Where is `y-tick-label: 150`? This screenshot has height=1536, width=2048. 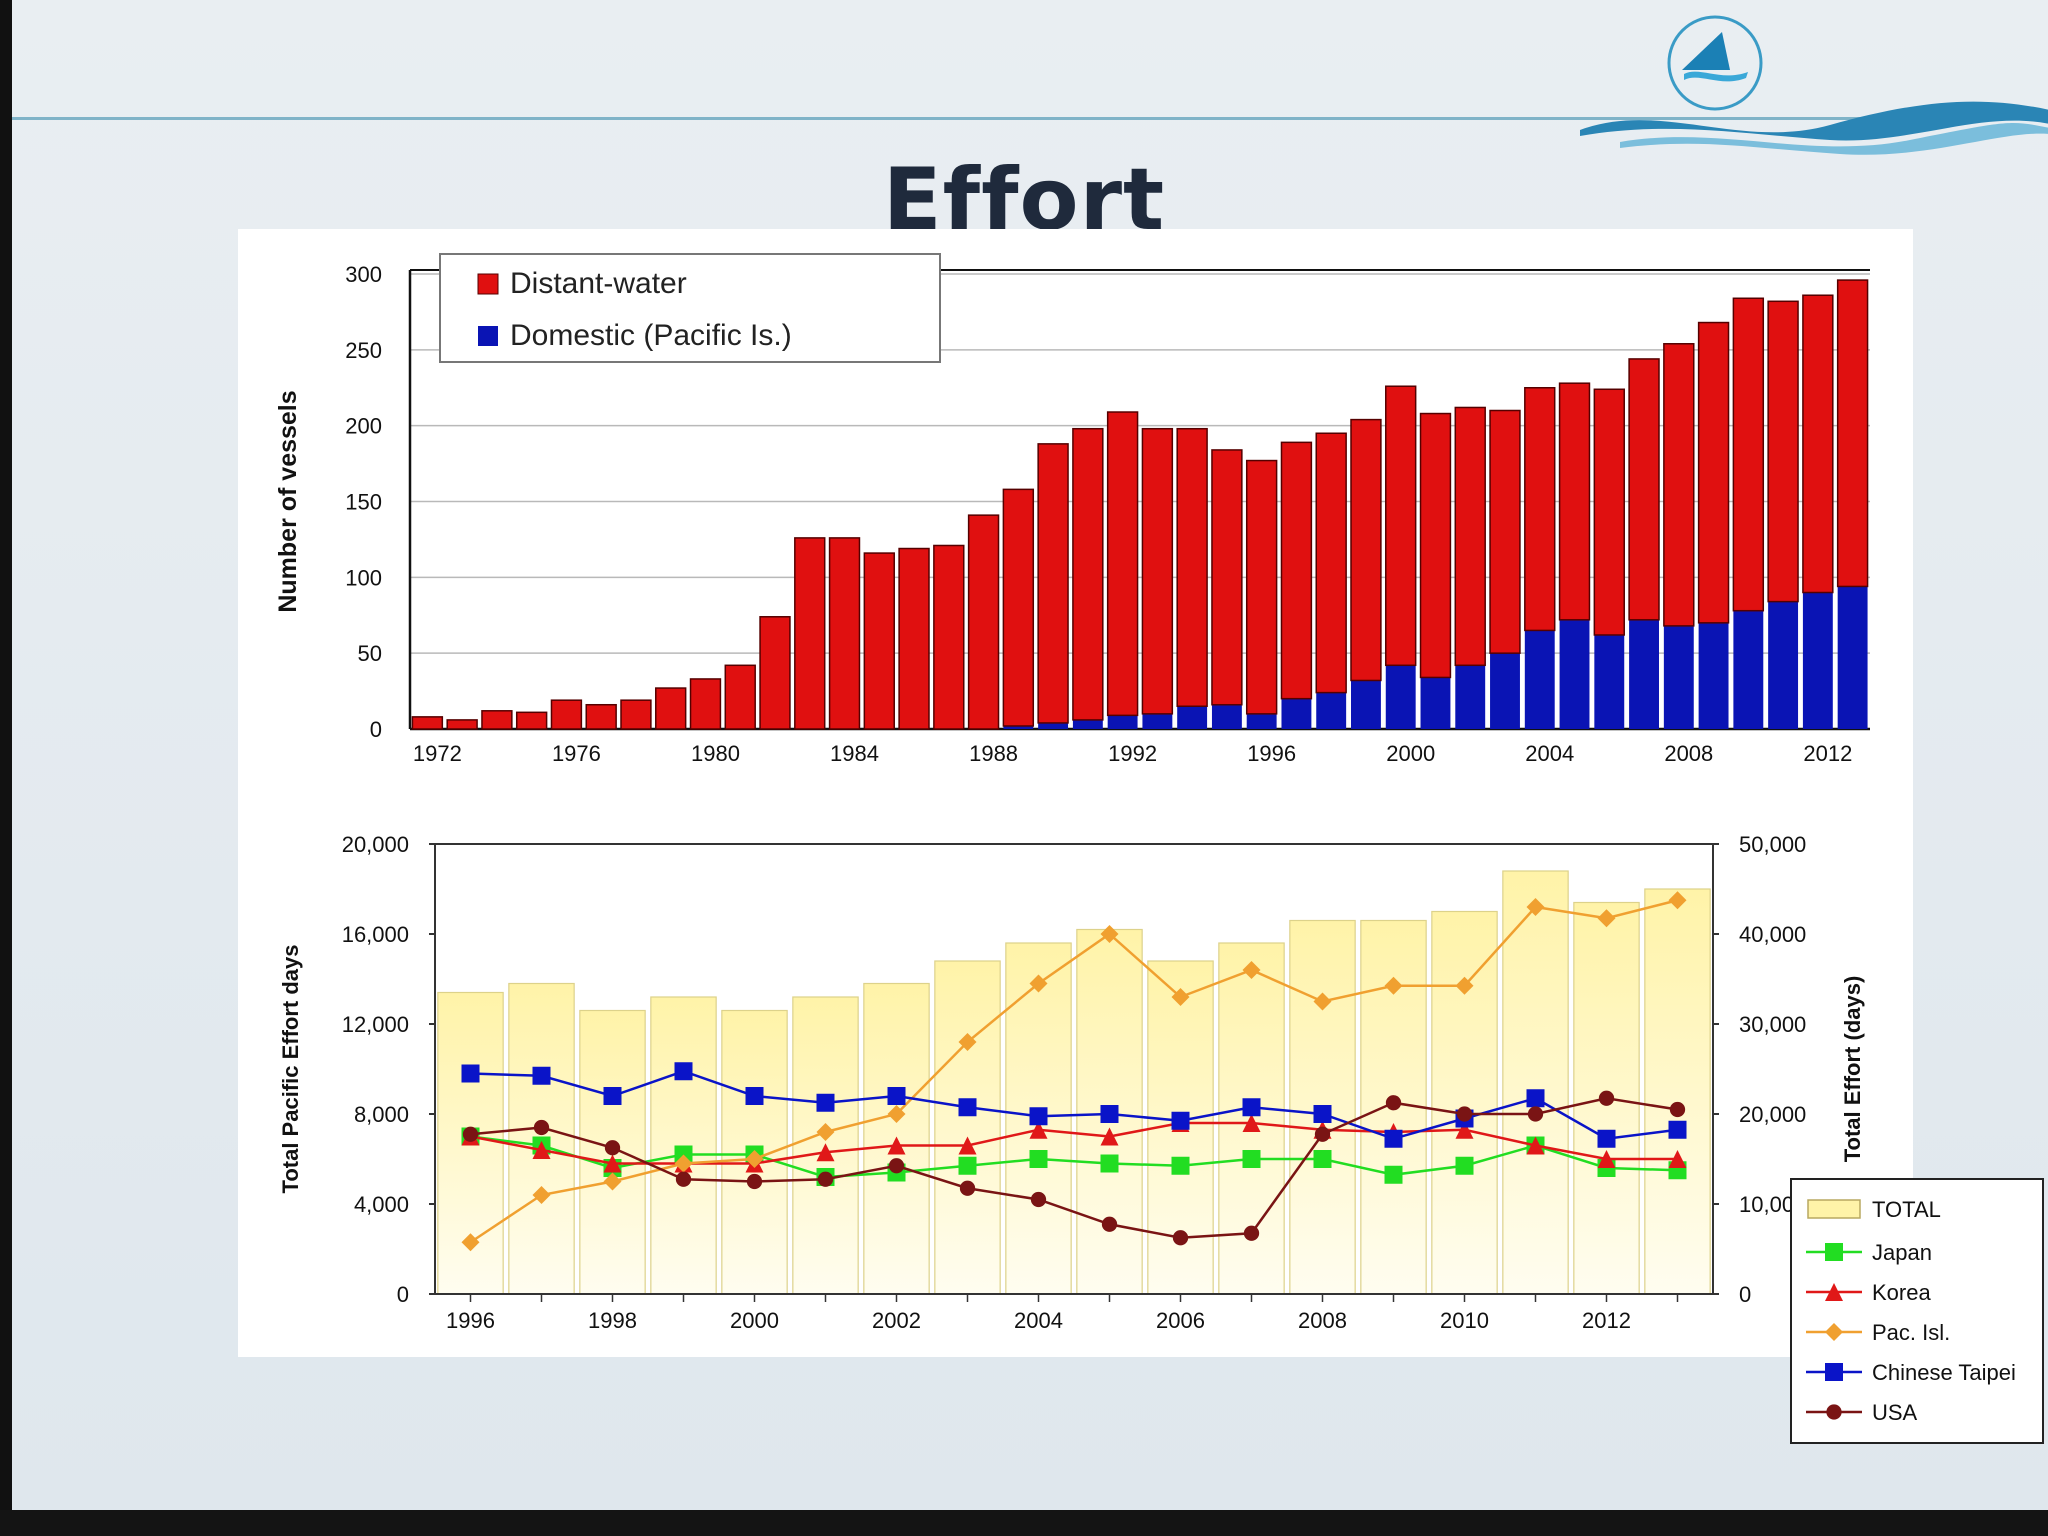 y-tick-label: 150 is located at coordinates (363, 502).